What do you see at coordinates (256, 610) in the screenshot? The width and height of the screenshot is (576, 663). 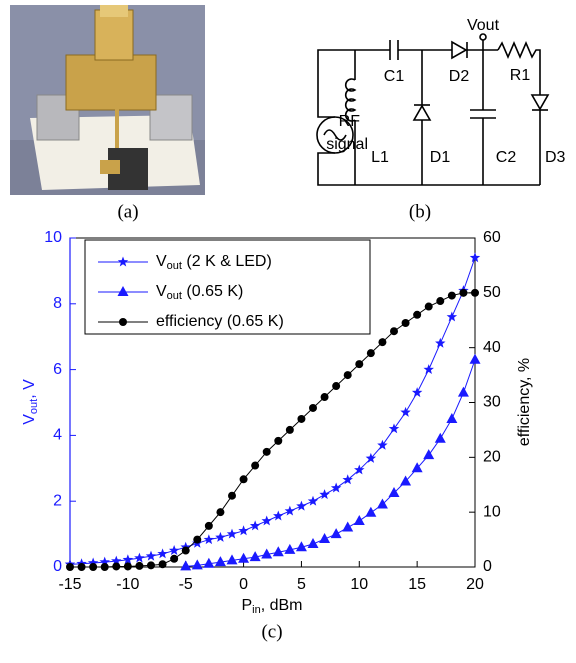 I see `x-axis-title-part: in` at bounding box center [256, 610].